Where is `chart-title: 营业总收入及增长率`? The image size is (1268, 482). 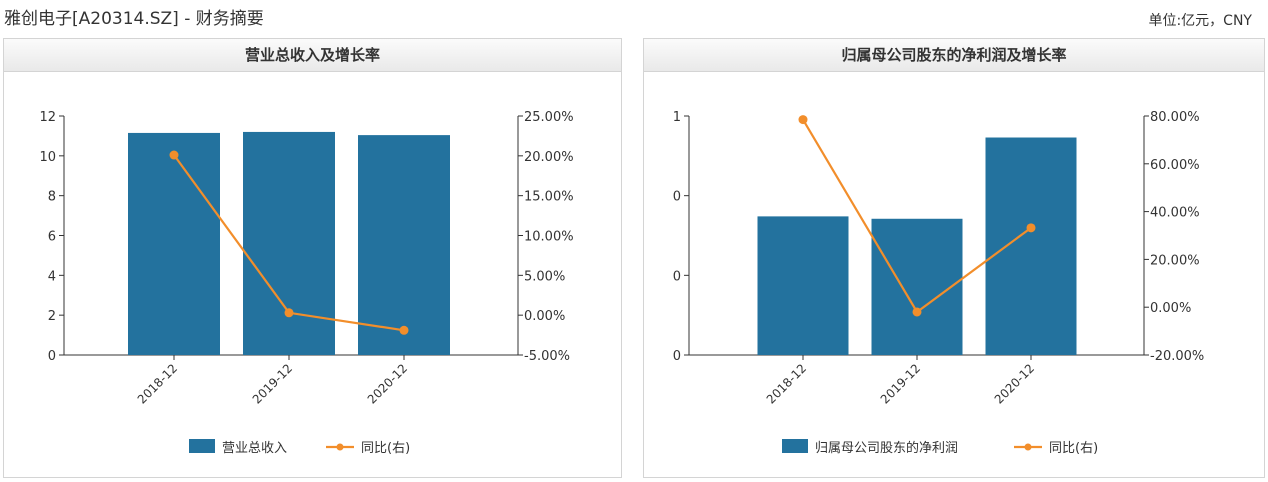 chart-title: 营业总收入及增长率 is located at coordinates (312, 55).